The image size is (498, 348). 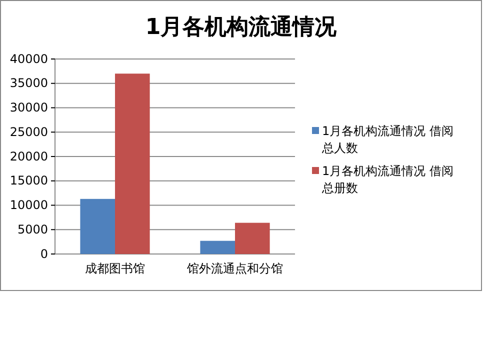 I want to click on legend-label: 1月各机构流通情况 借阅总册数, so click(x=387, y=179).